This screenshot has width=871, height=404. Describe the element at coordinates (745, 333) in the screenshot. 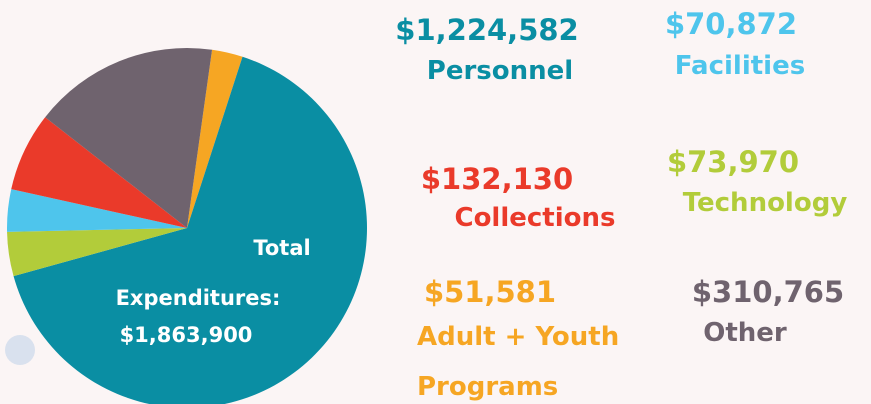

I see `legend-label: Other` at that location.